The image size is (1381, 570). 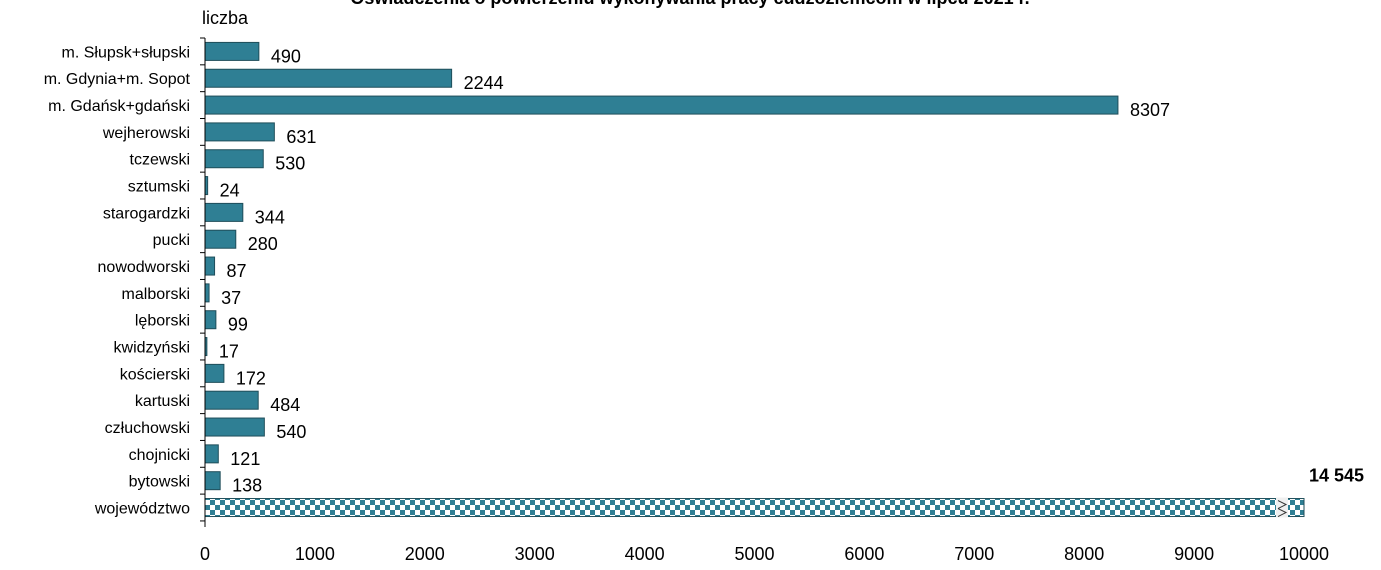 What do you see at coordinates (224, 212) in the screenshot?
I see `bar-starogardzki` at bounding box center [224, 212].